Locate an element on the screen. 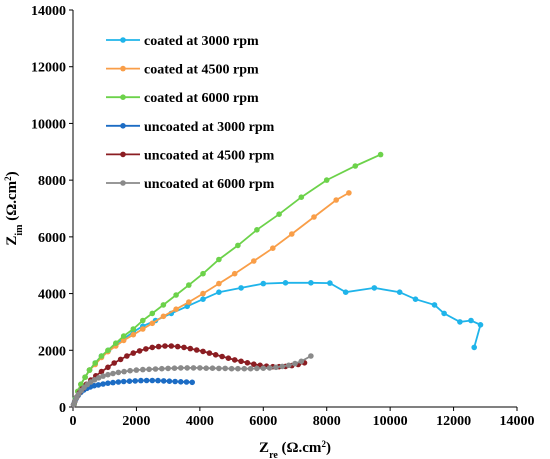  y-tick-label: 8000 is located at coordinates (52, 181).